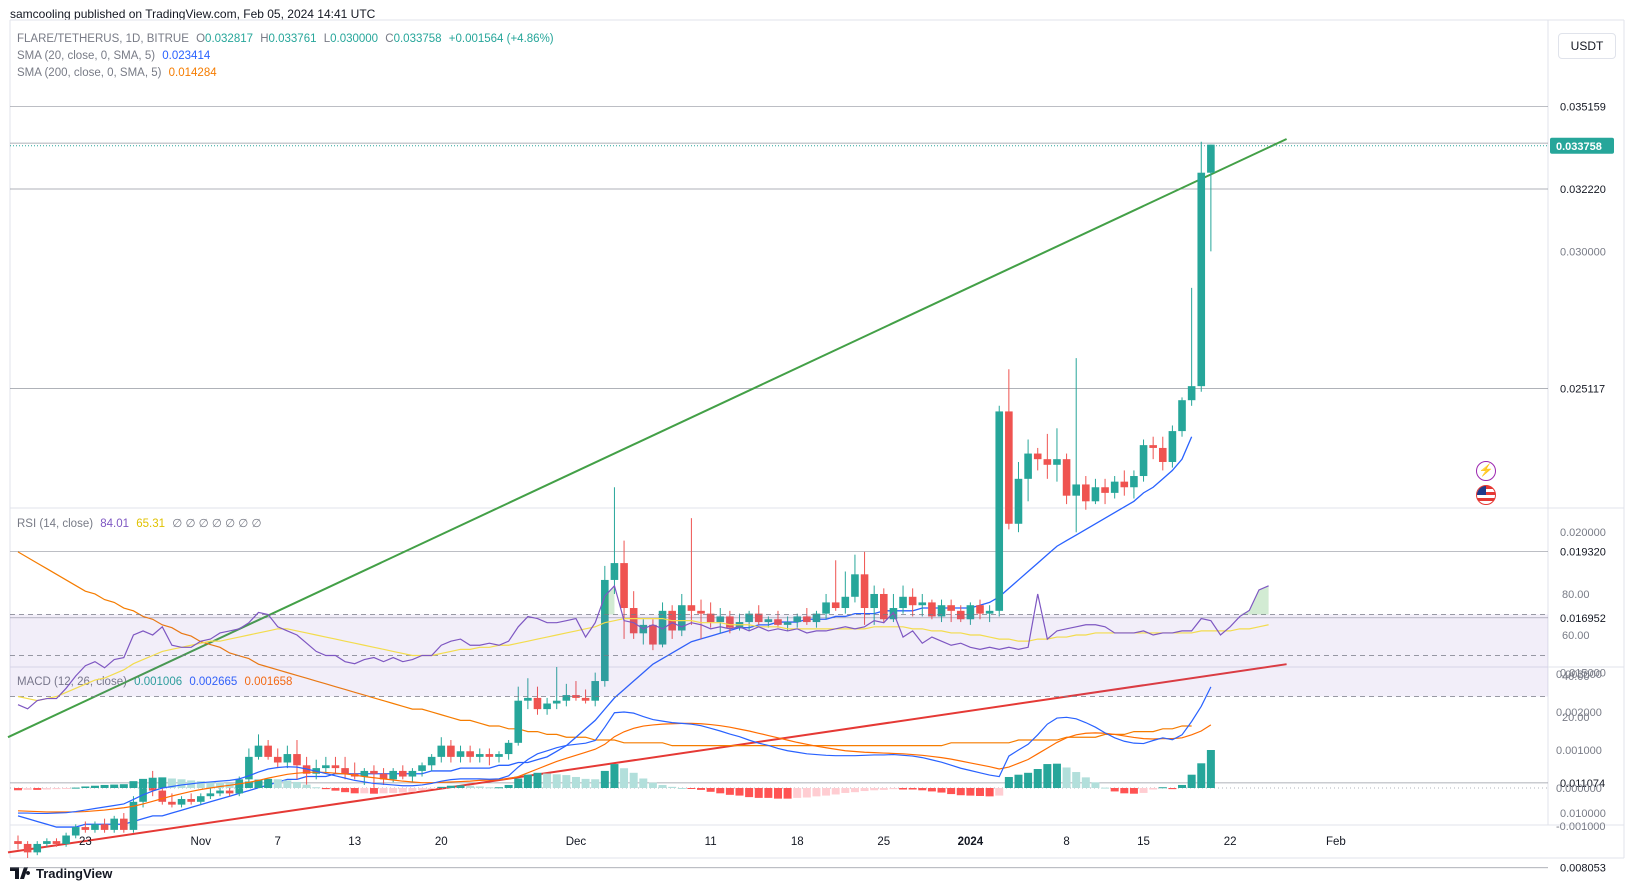 The height and width of the screenshot is (891, 1634). What do you see at coordinates (354, 39) in the screenshot?
I see `low-value: 0.030000` at bounding box center [354, 39].